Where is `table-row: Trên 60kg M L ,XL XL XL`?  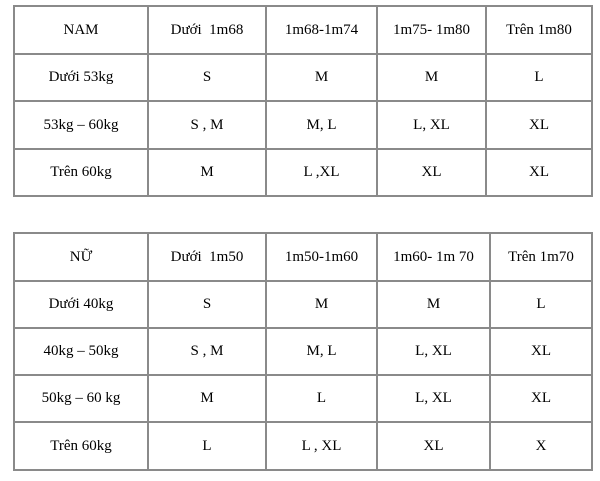 table-row: Trên 60kg M L ,XL XL XL is located at coordinates (303, 172).